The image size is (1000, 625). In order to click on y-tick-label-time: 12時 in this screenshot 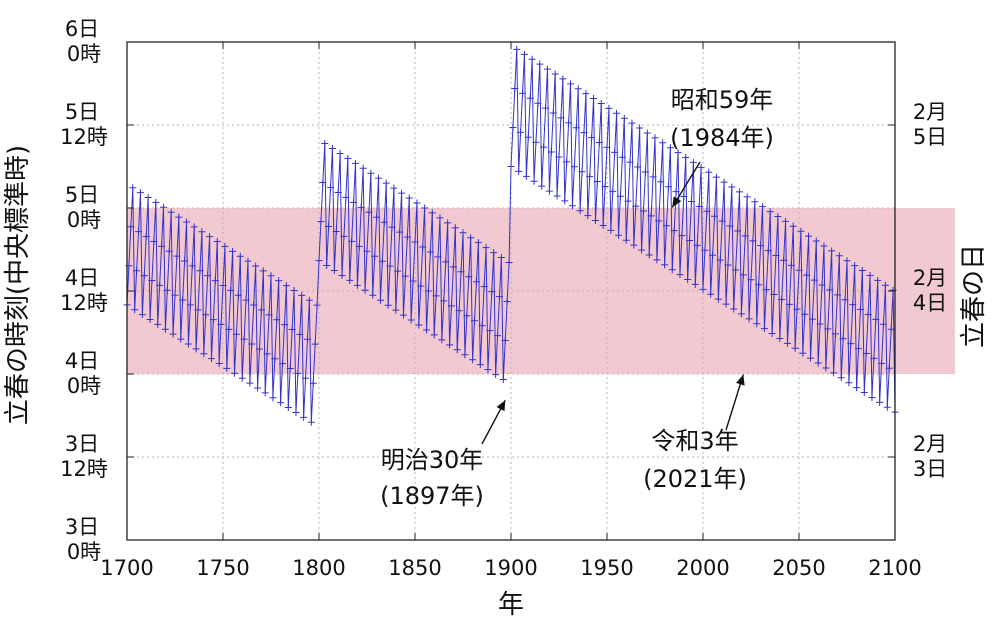, I will do `click(84, 469)`.